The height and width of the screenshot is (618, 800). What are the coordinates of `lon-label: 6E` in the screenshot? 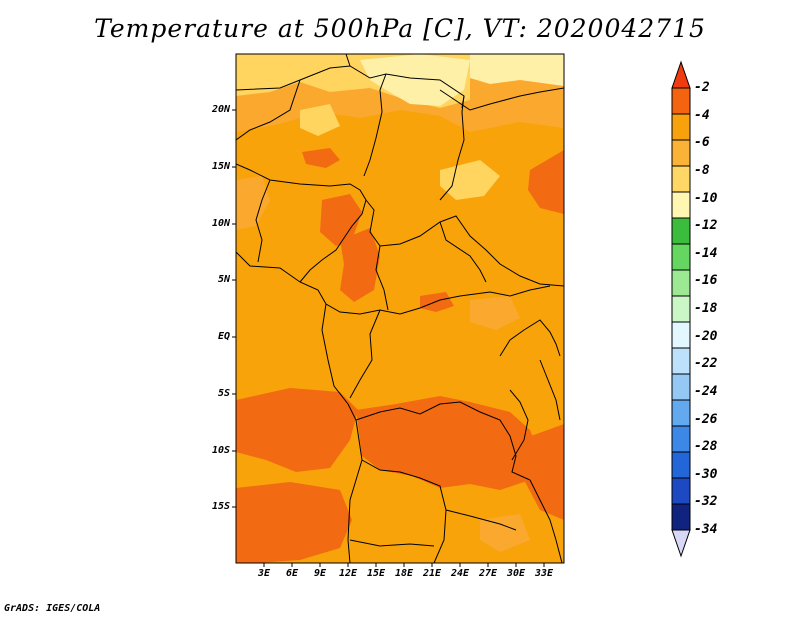 It's located at (292, 573).